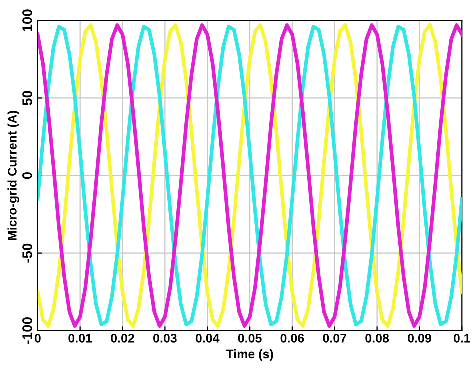 The height and width of the screenshot is (376, 474). What do you see at coordinates (208, 338) in the screenshot?
I see `x-tick-label: 0.04` at bounding box center [208, 338].